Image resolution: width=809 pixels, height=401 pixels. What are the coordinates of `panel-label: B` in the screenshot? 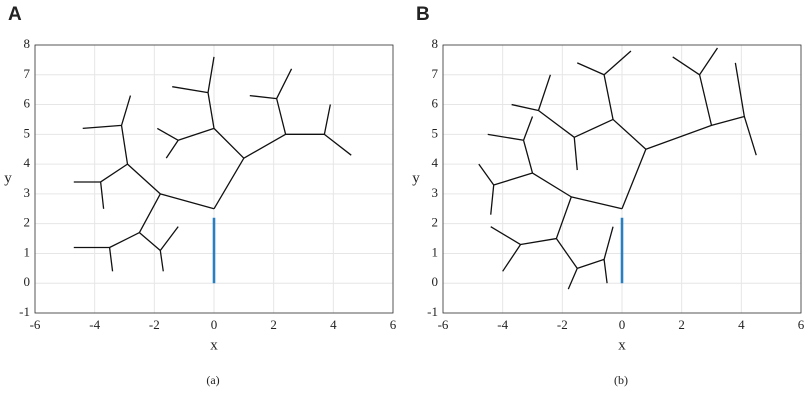 It's located at (423, 14).